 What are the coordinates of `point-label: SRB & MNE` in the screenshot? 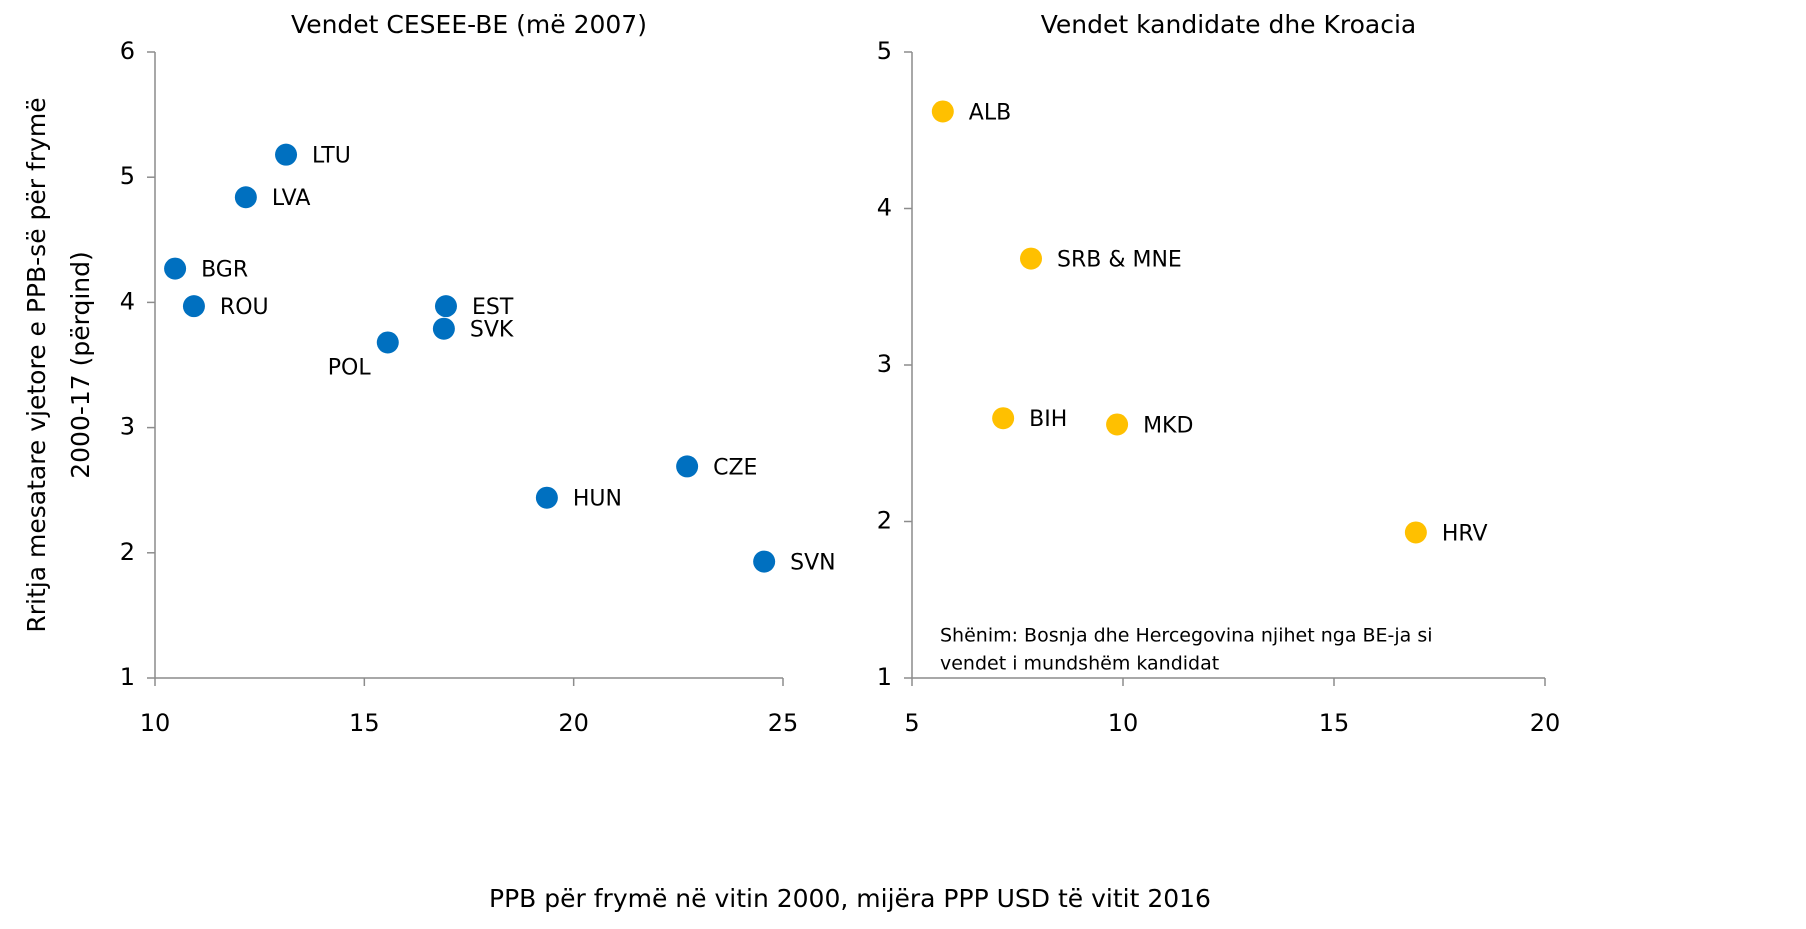 It's located at (1119, 260).